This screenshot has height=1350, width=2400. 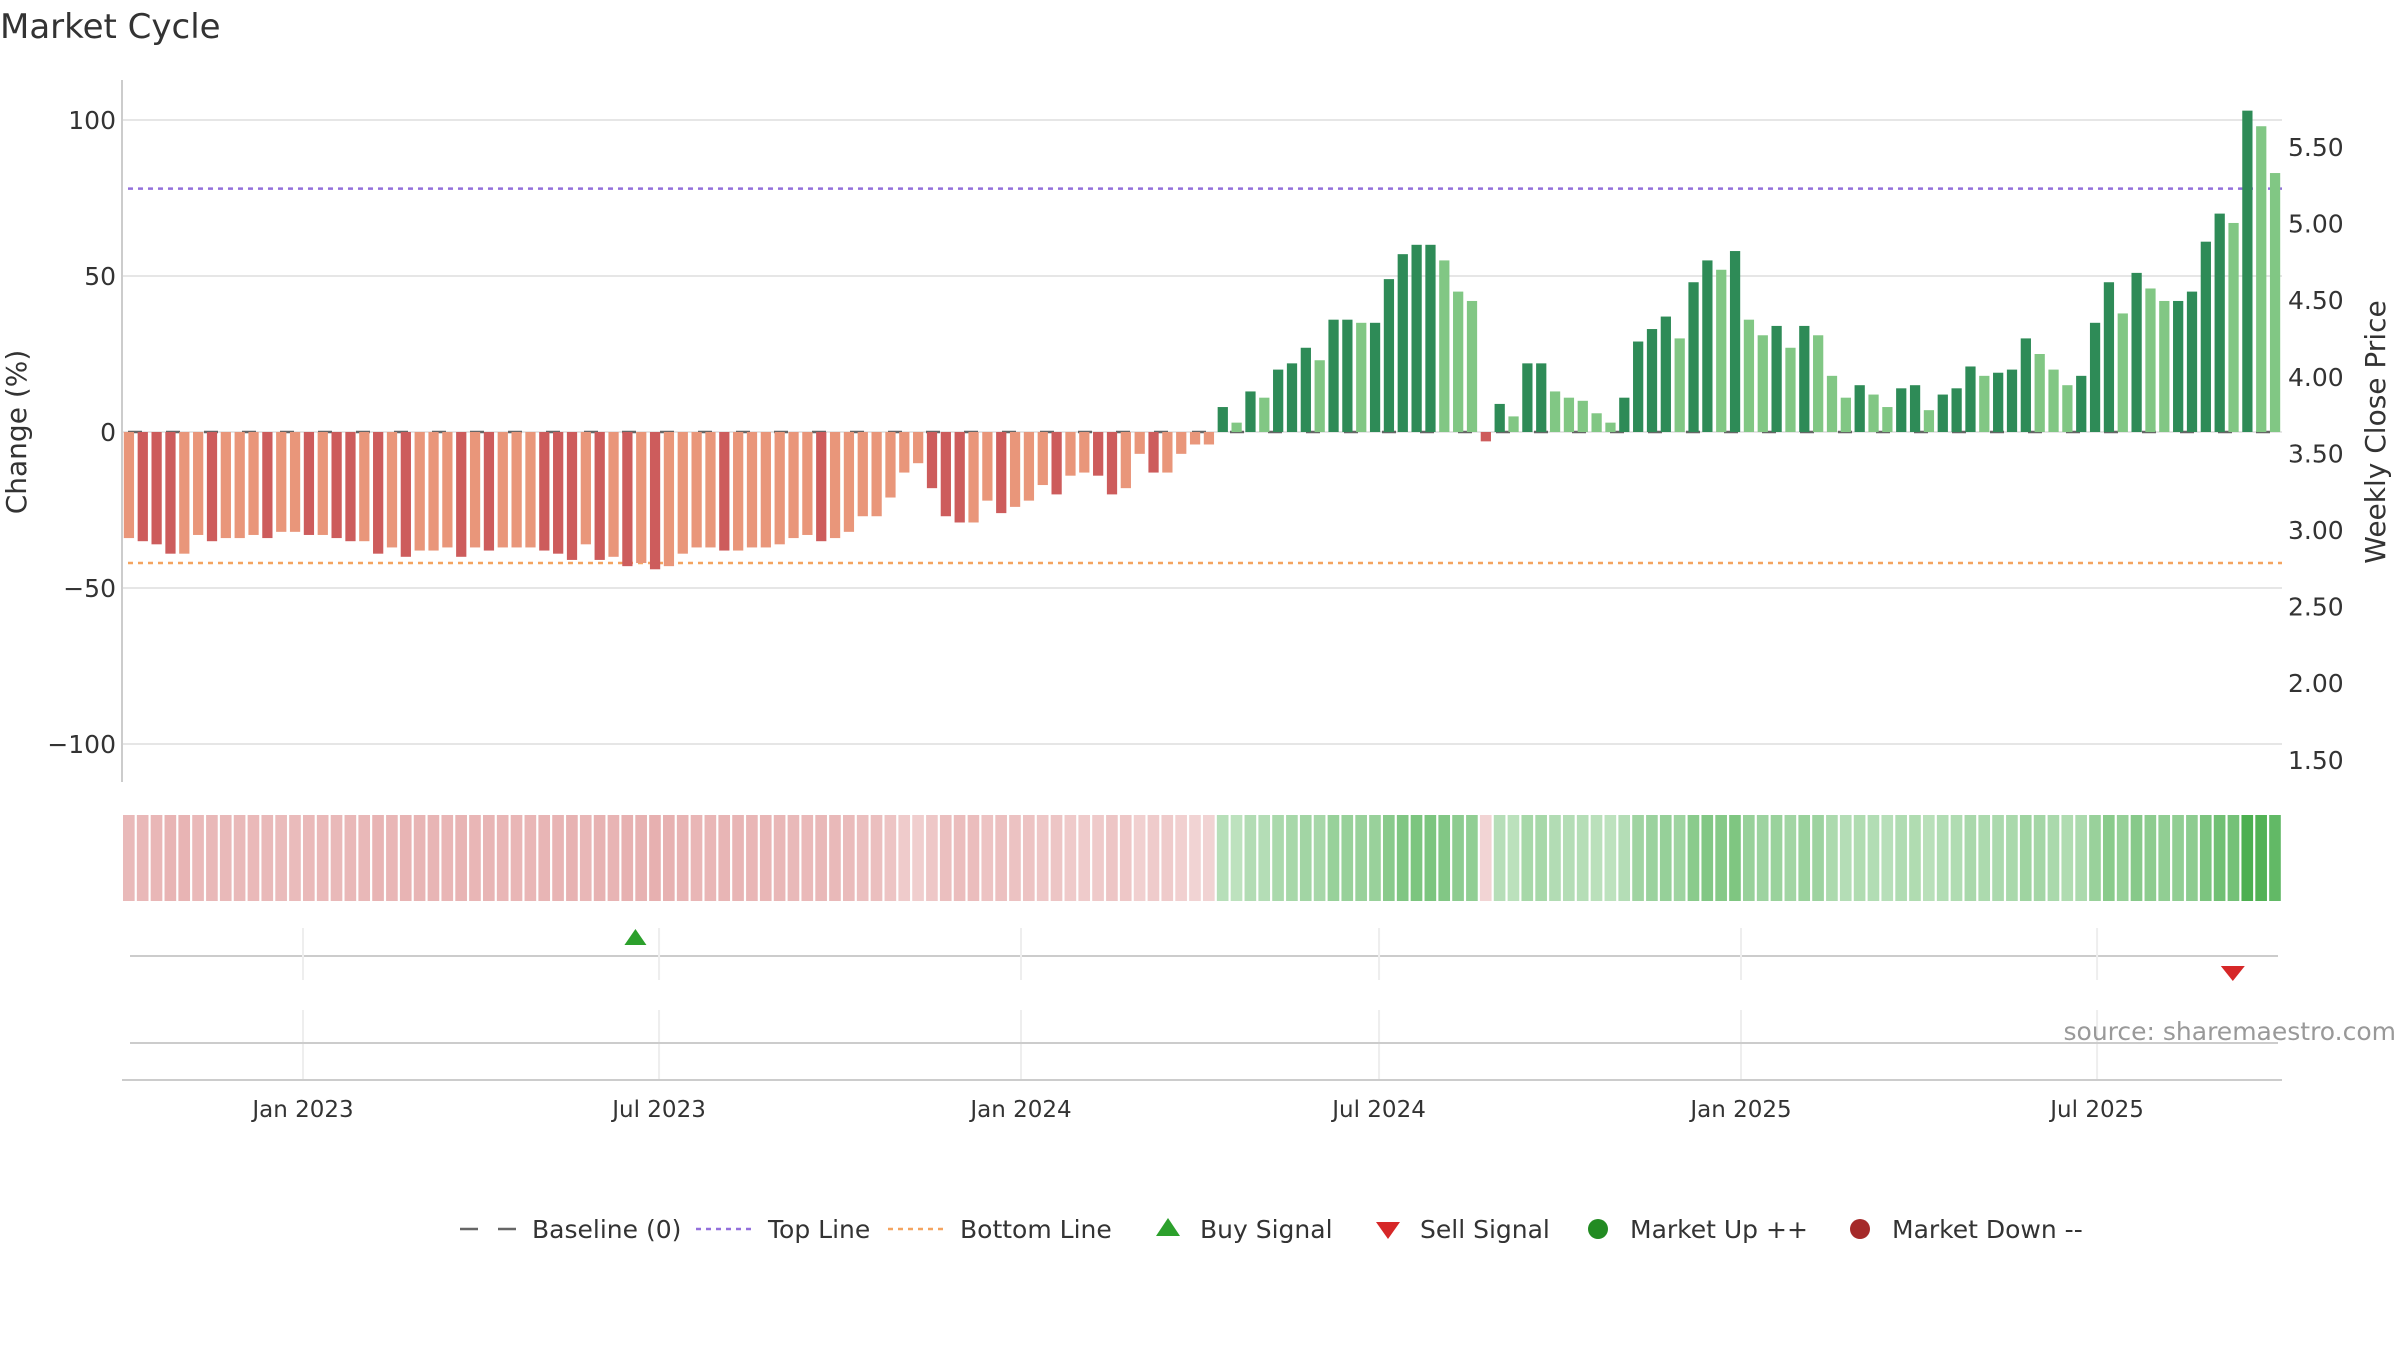 What do you see at coordinates (301, 1110) in the screenshot?
I see `x-tick-label: Jan 2023` at bounding box center [301, 1110].